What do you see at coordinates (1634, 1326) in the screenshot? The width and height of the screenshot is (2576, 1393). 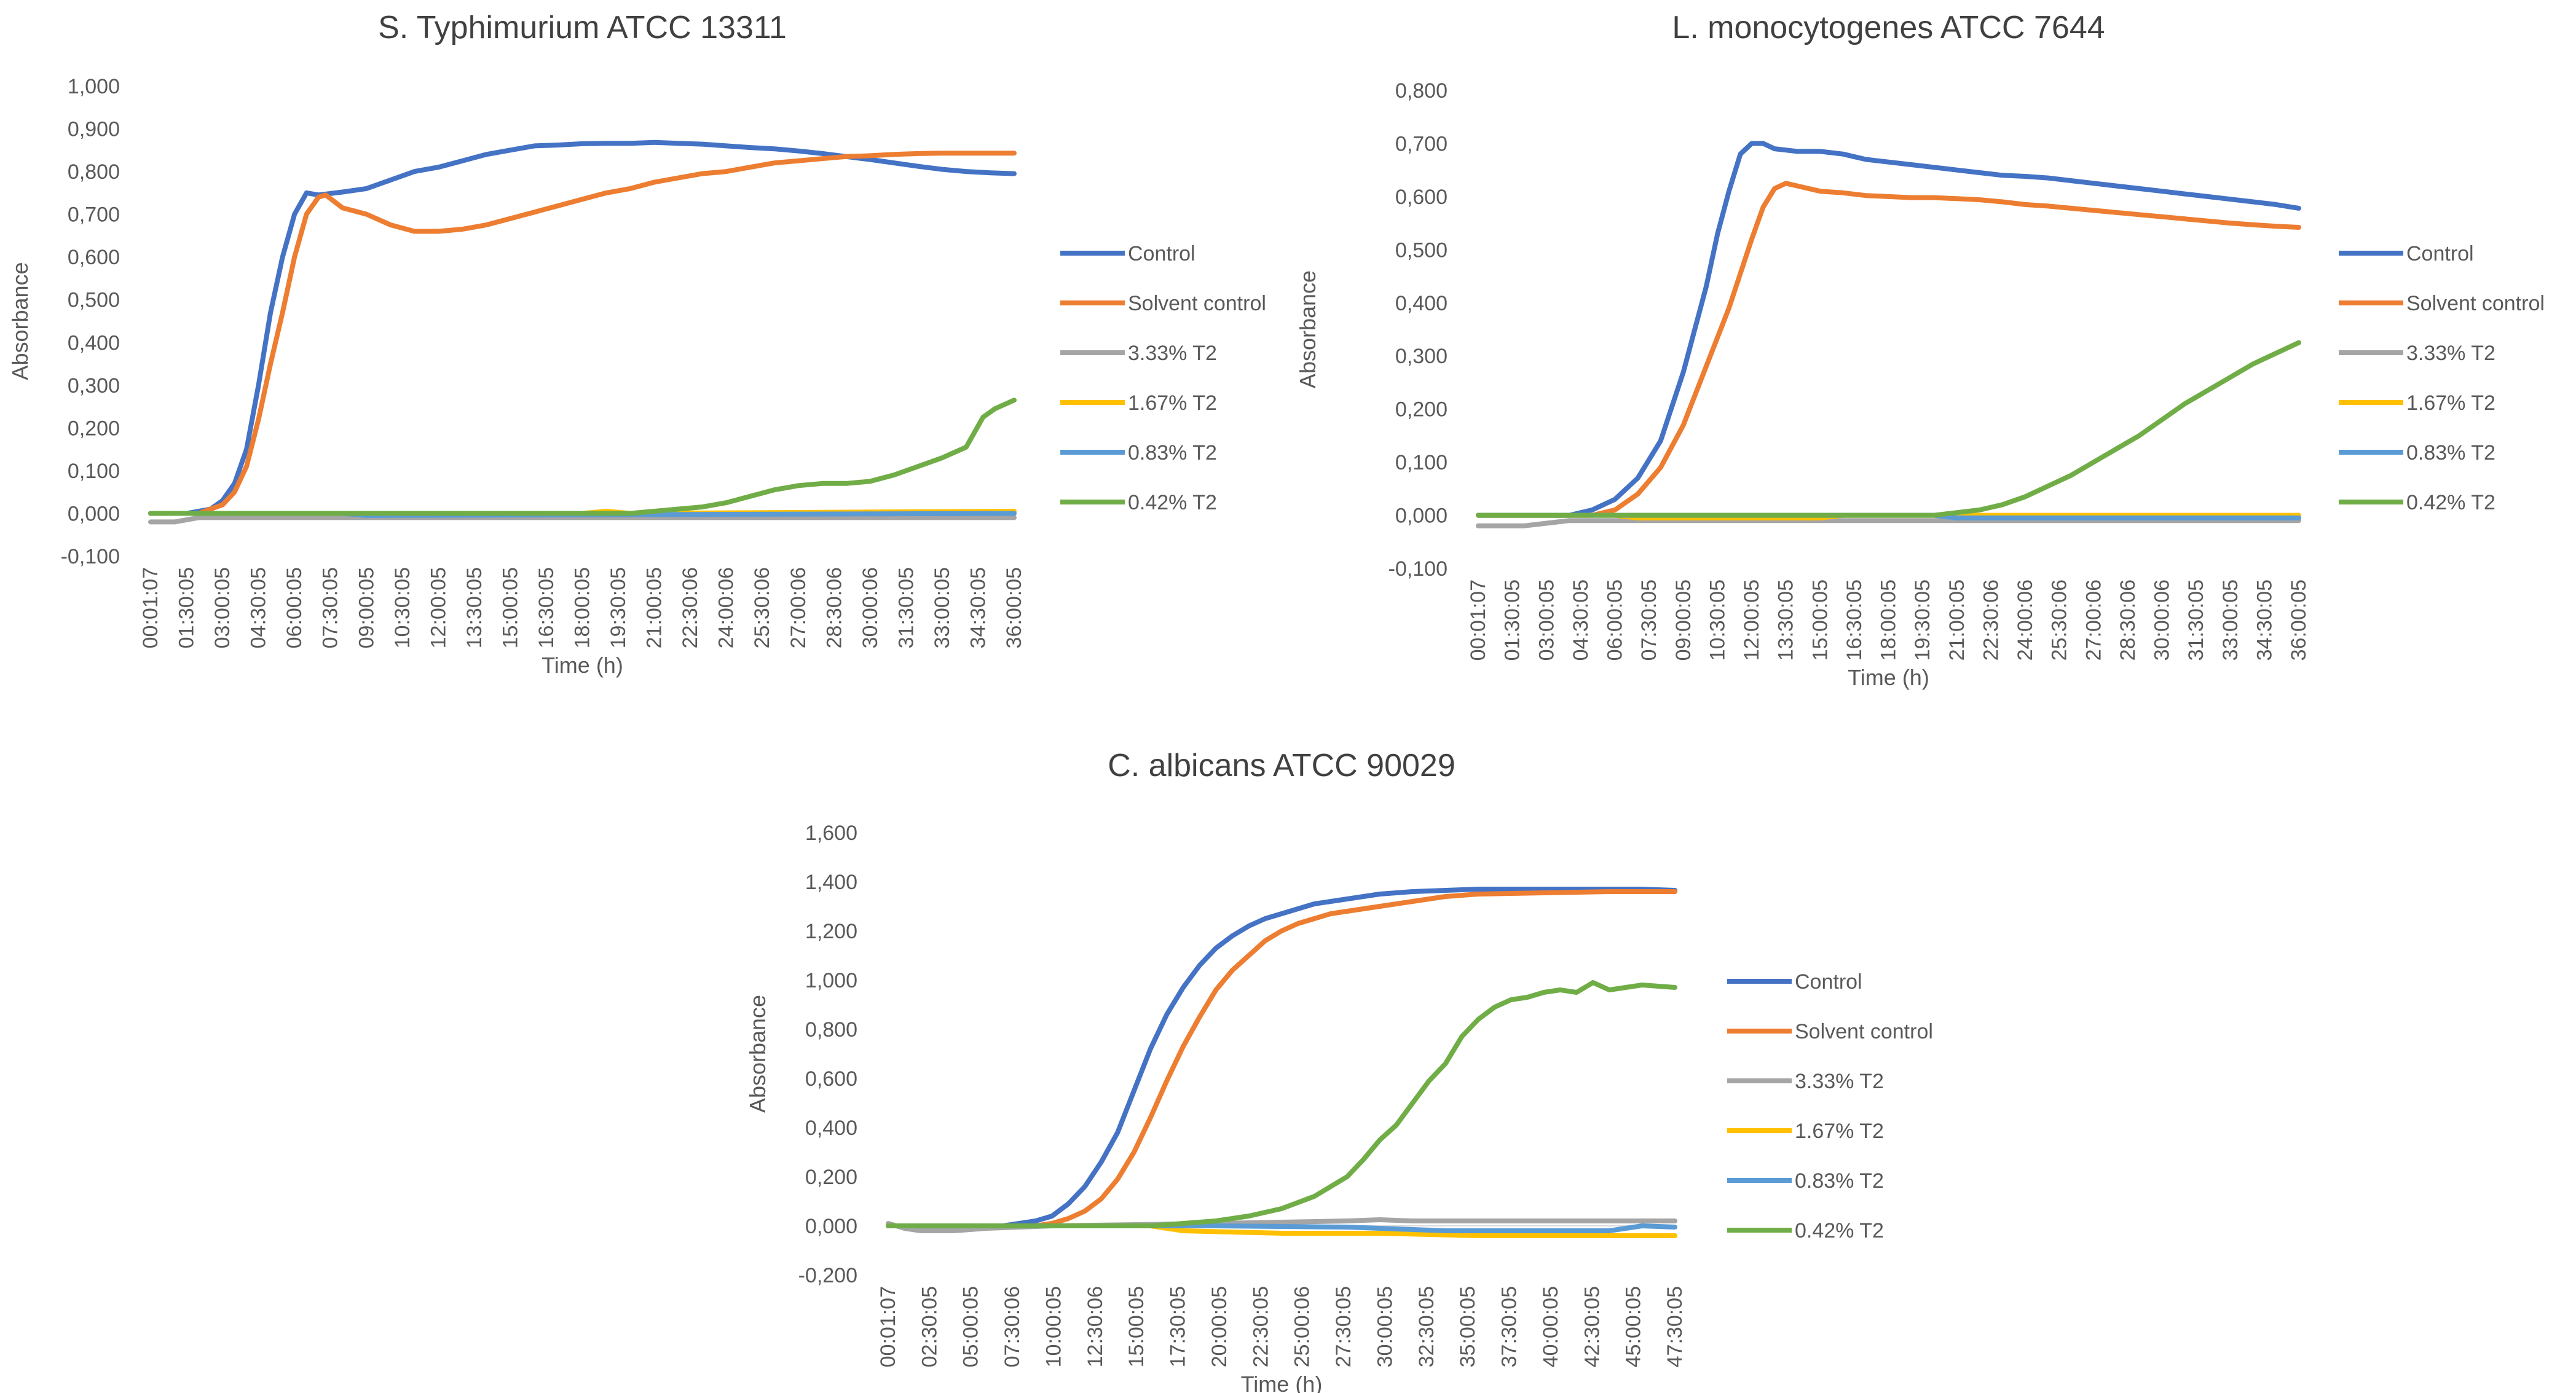 I see `x-tick-label: 45:00:05` at bounding box center [1634, 1326].